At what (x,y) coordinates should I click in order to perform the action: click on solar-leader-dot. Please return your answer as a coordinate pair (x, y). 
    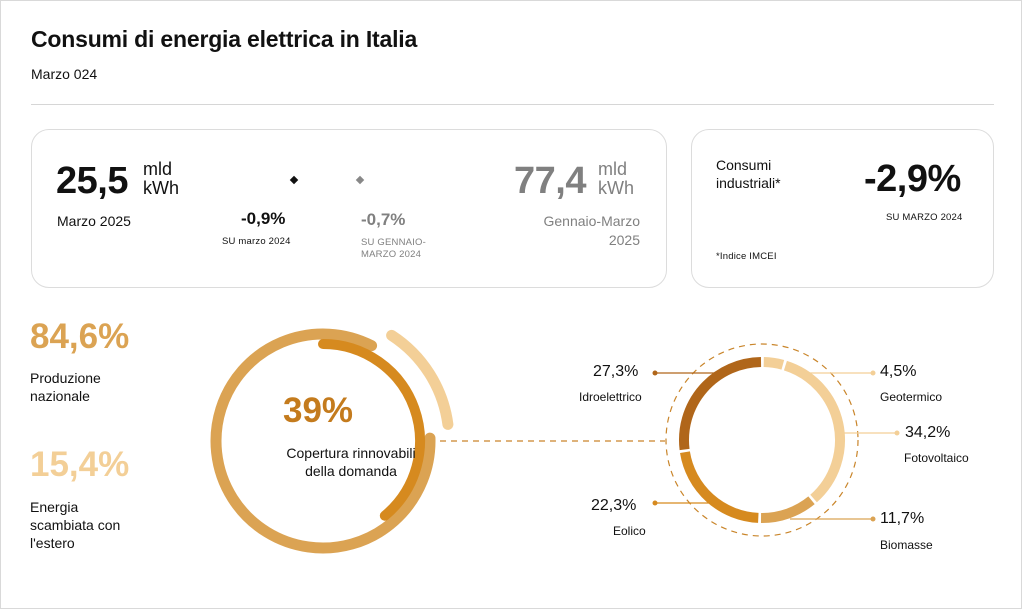
    Looking at the image, I should click on (897, 433).